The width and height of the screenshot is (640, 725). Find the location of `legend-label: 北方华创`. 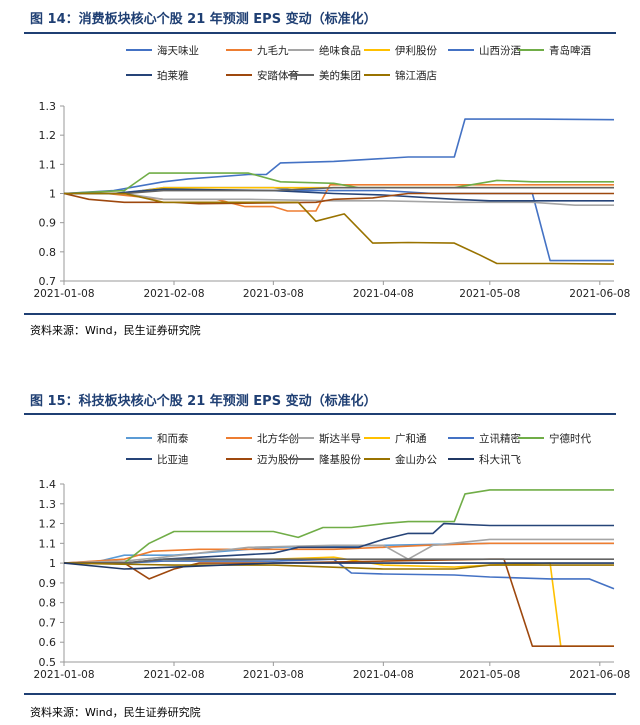

legend-label: 北方华创 is located at coordinates (278, 438).